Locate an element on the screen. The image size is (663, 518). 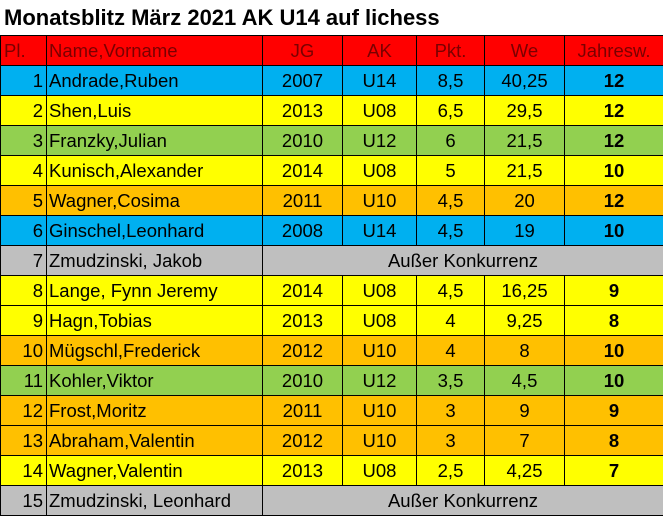
cell-pl: 8 is located at coordinates (23, 290).